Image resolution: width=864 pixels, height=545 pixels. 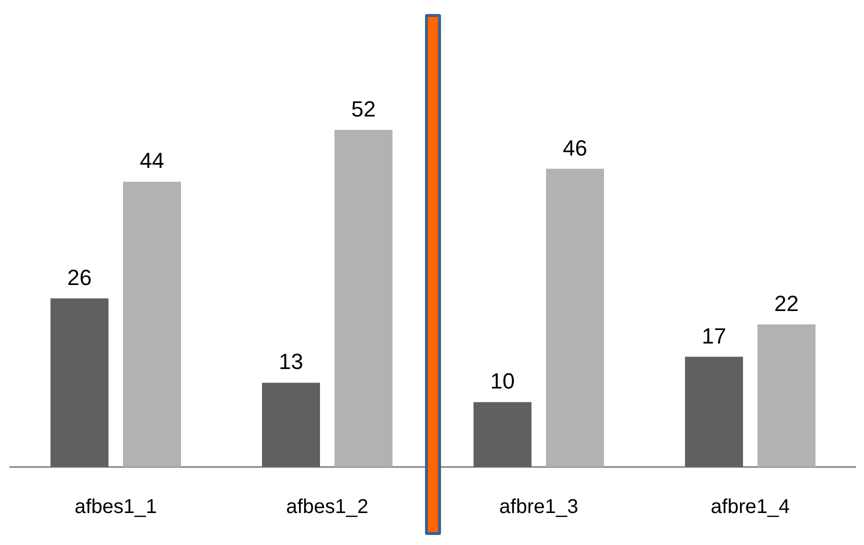 I want to click on x-tick-label: afbre1_4, so click(x=750, y=507).